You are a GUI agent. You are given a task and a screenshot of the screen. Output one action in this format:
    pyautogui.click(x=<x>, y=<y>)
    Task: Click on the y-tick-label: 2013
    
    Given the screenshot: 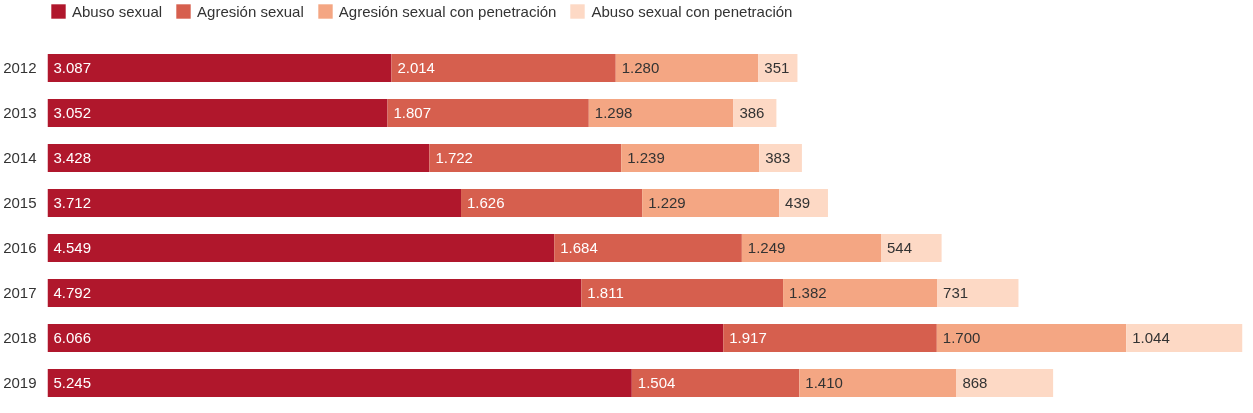 What is the action you would take?
    pyautogui.click(x=20, y=112)
    